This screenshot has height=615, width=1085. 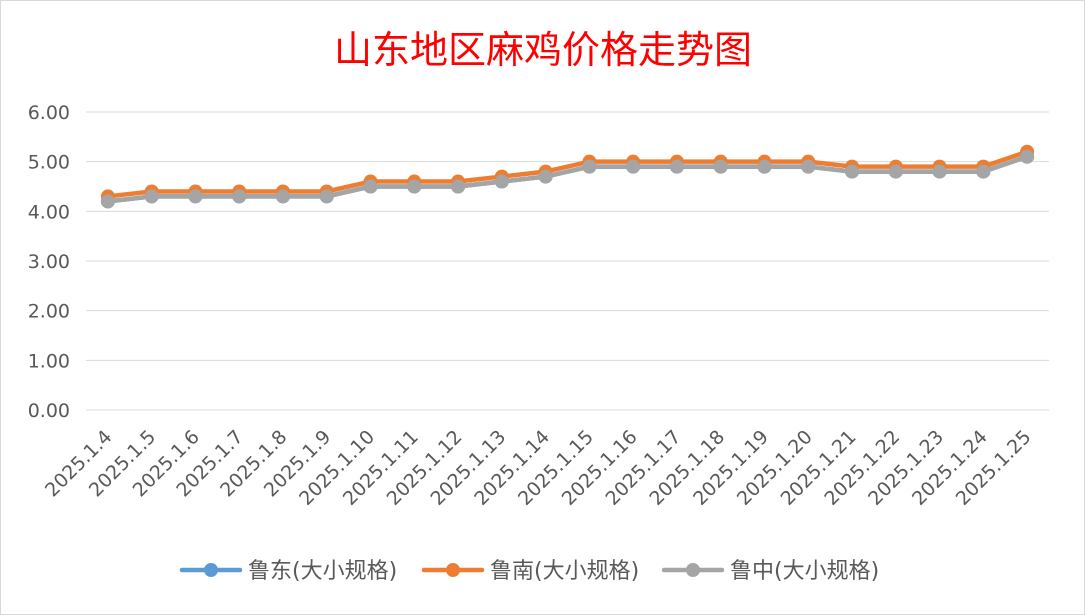 What do you see at coordinates (49, 163) in the screenshot?
I see `y-tick-label: 5.00` at bounding box center [49, 163].